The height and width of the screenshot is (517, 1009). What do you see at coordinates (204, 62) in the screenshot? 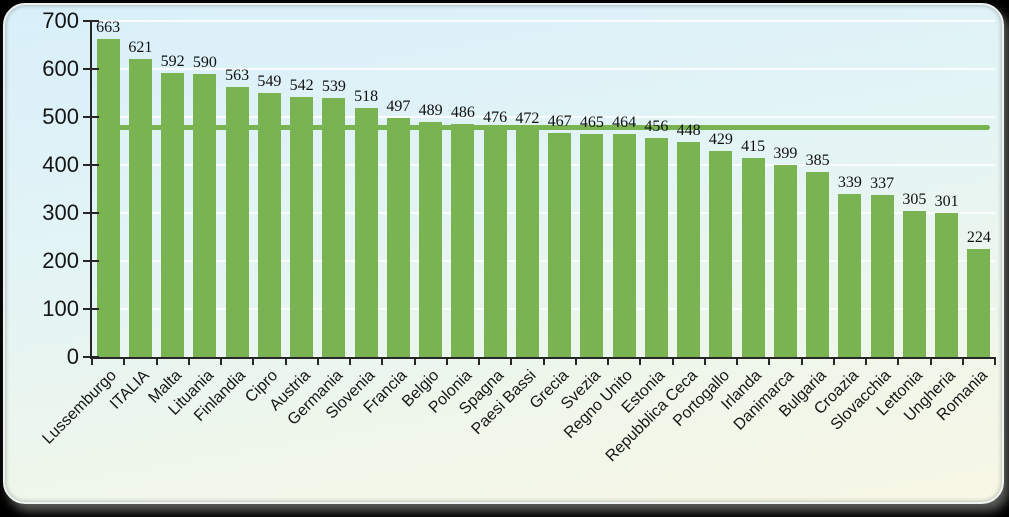
I see `bar-value-label: 590` at bounding box center [204, 62].